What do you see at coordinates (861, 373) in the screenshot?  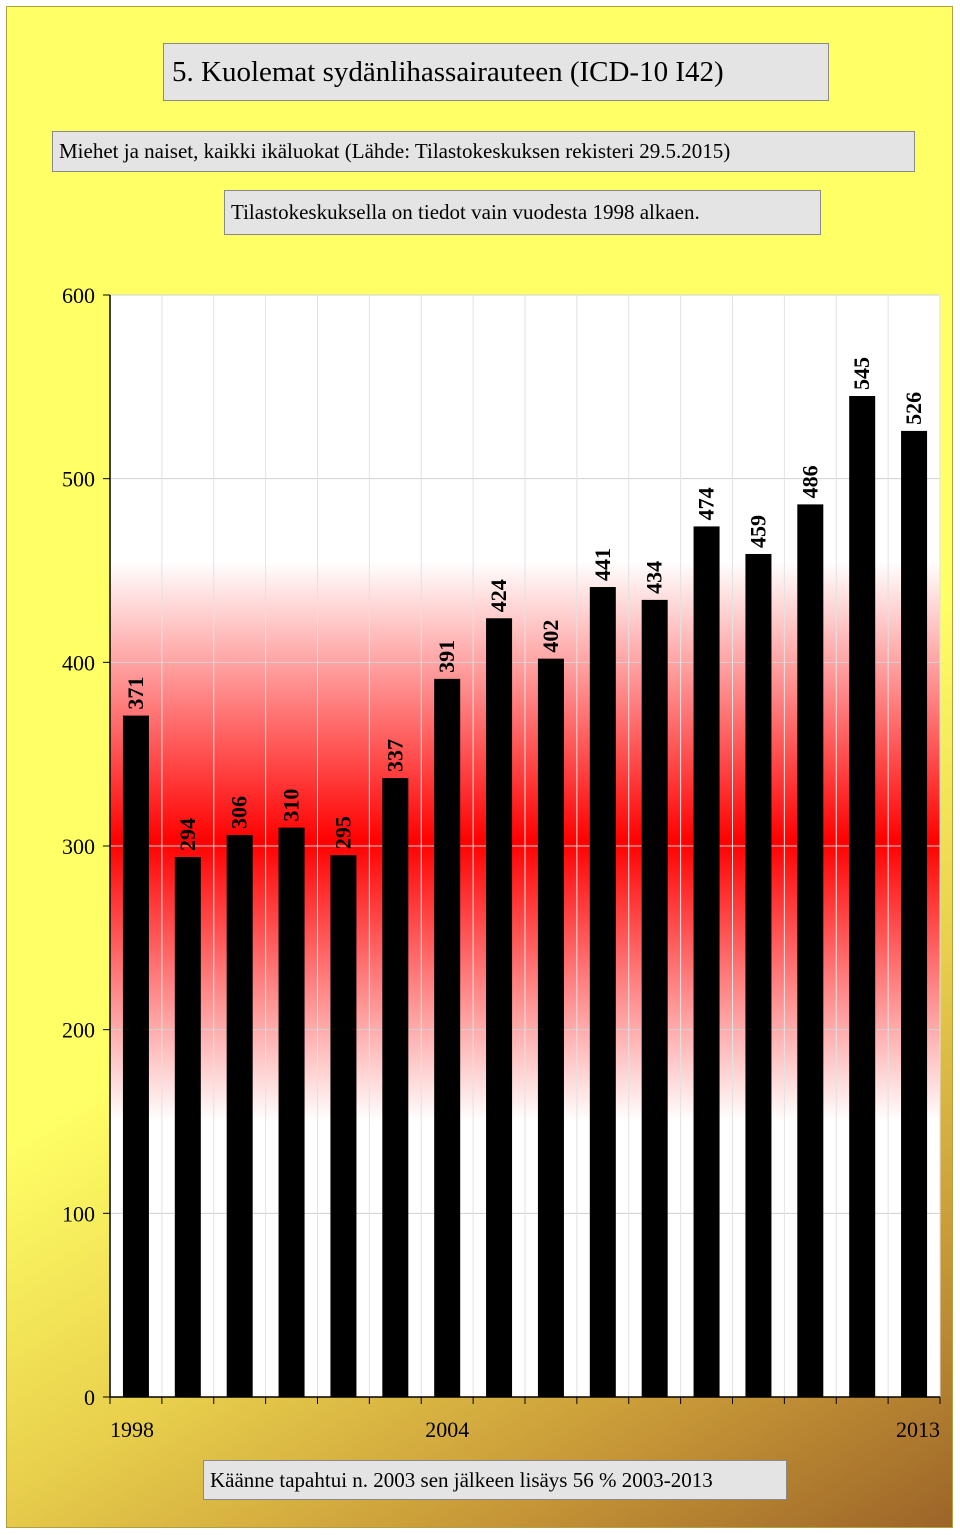 I see `data-label-2012: 545` at bounding box center [861, 373].